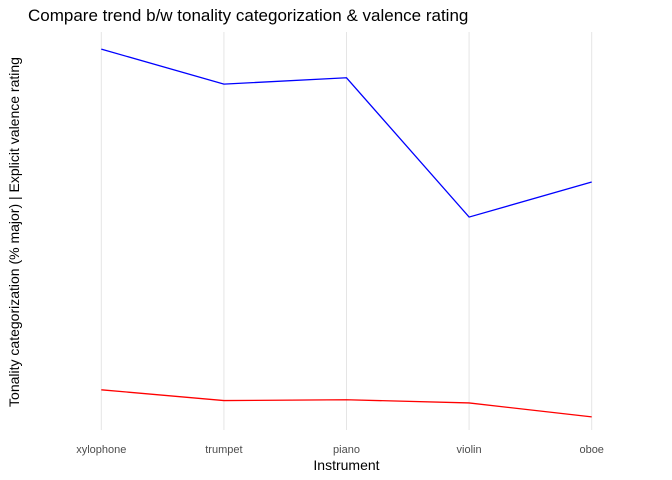 The image size is (672, 480). What do you see at coordinates (346, 450) in the screenshot?
I see `x-tick-label-piano: piano` at bounding box center [346, 450].